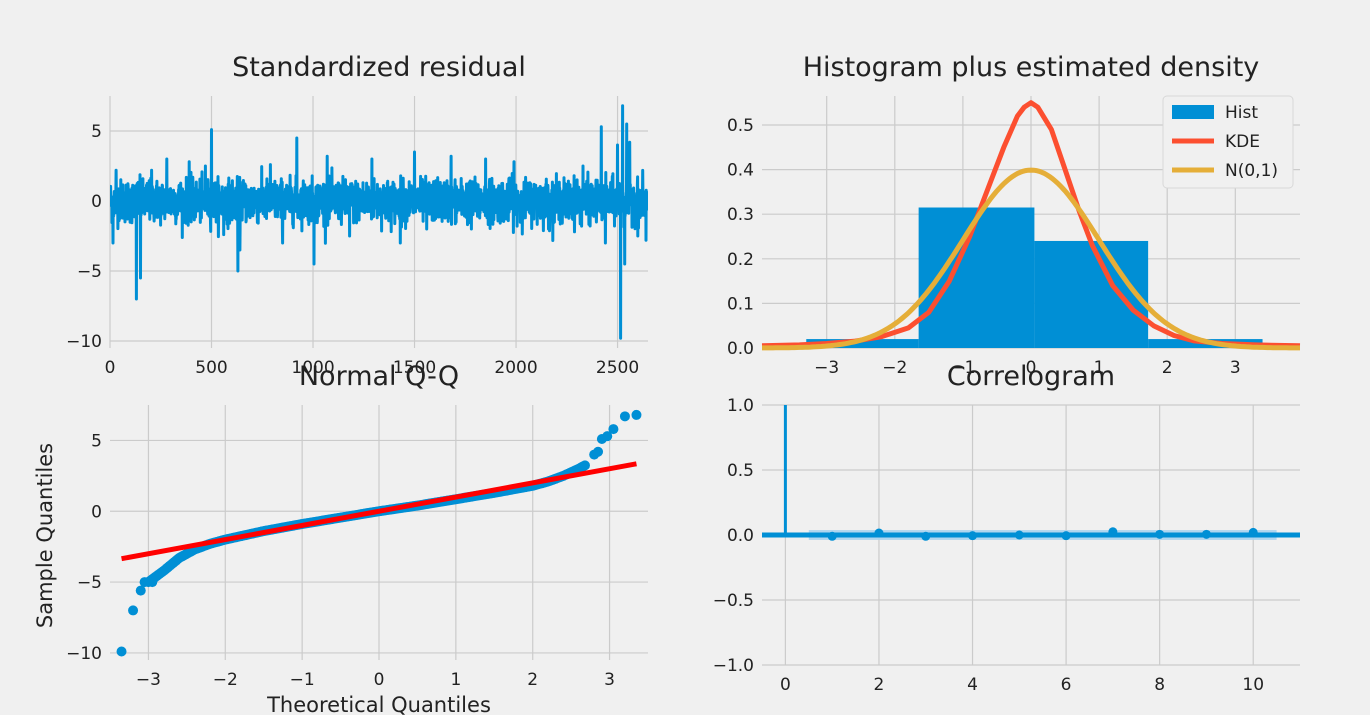 Image resolution: width=1370 pixels, height=715 pixels. I want to click on qq-y-tick-label: −5, so click(89, 583).